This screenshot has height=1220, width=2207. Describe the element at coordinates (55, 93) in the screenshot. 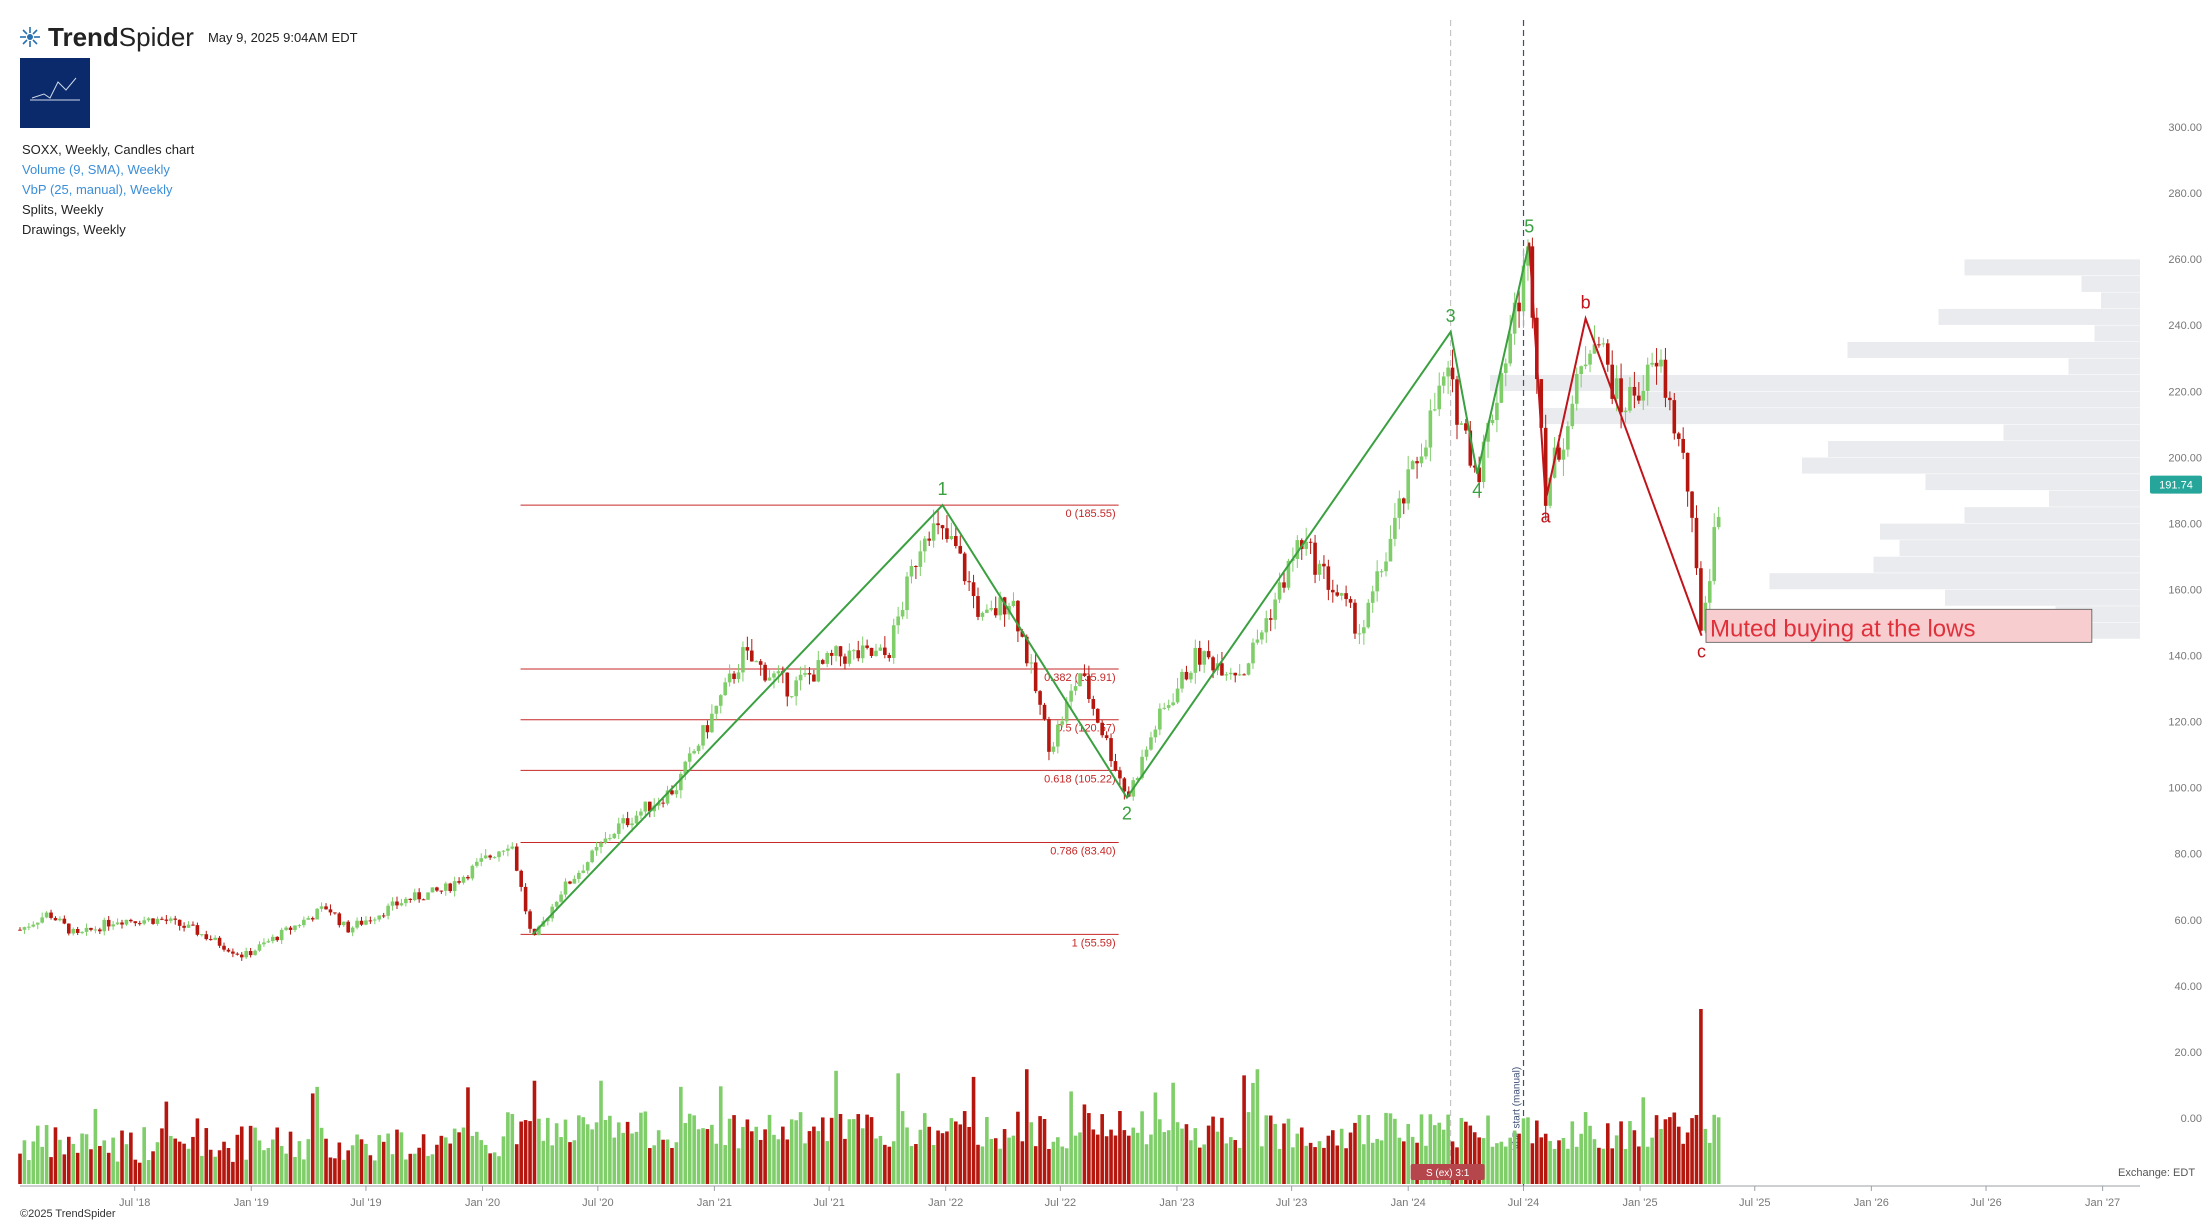

I see `channel-logo` at that location.